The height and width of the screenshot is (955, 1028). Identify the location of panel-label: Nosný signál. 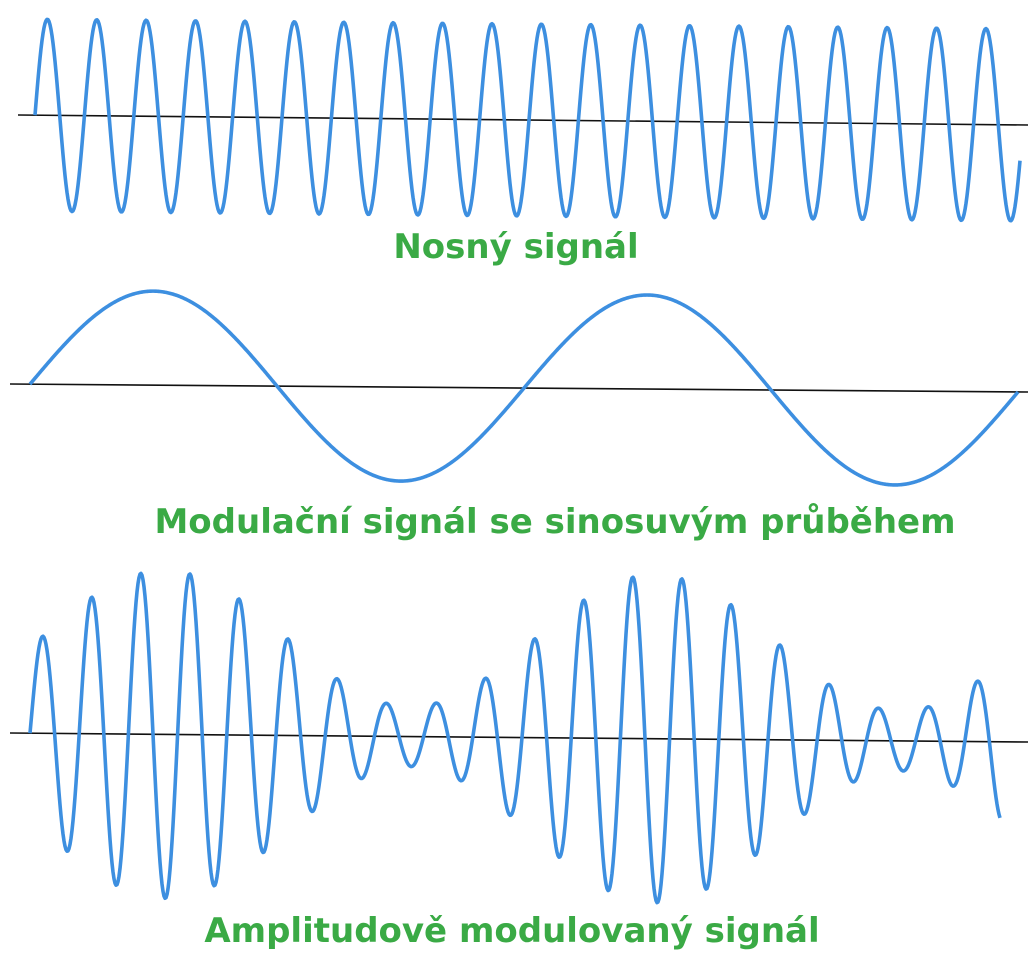
(515, 247).